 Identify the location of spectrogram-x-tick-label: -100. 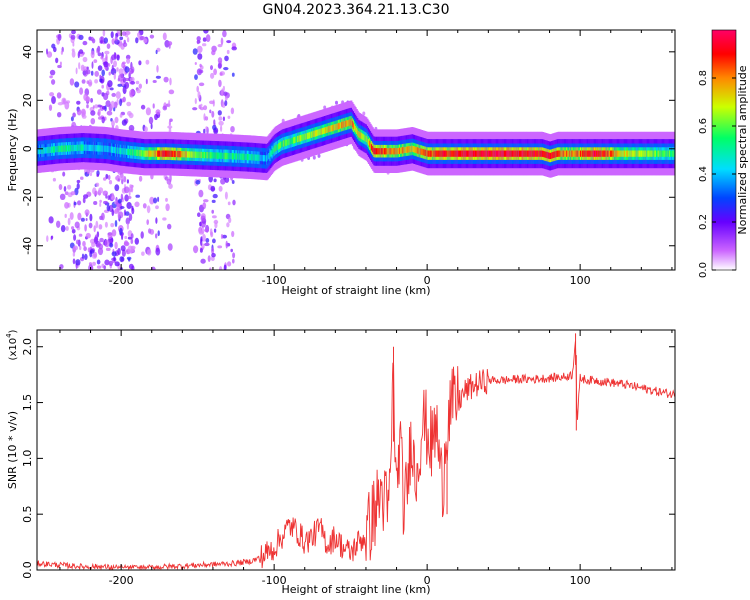
(274, 280).